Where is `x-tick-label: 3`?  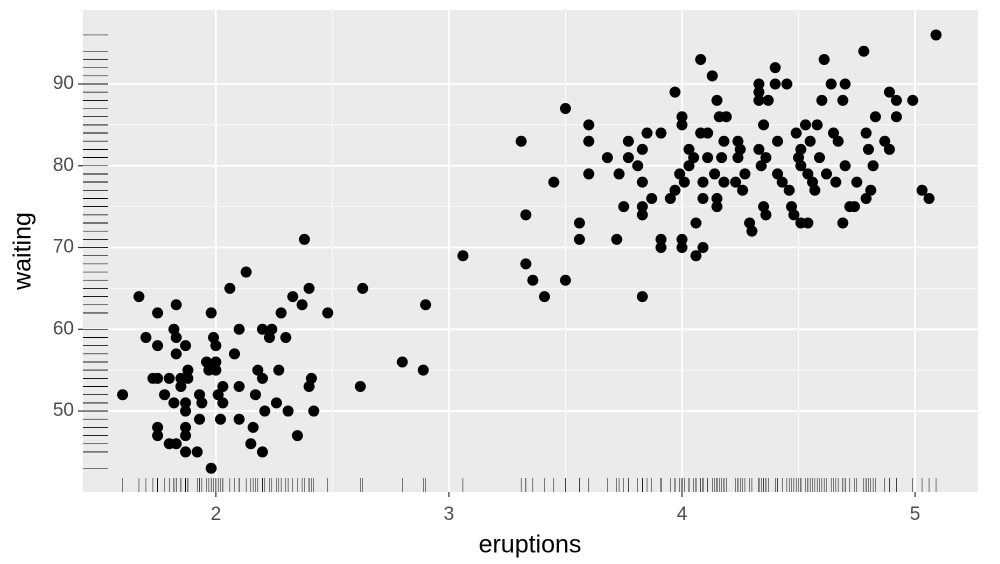
x-tick-label: 3 is located at coordinates (449, 514).